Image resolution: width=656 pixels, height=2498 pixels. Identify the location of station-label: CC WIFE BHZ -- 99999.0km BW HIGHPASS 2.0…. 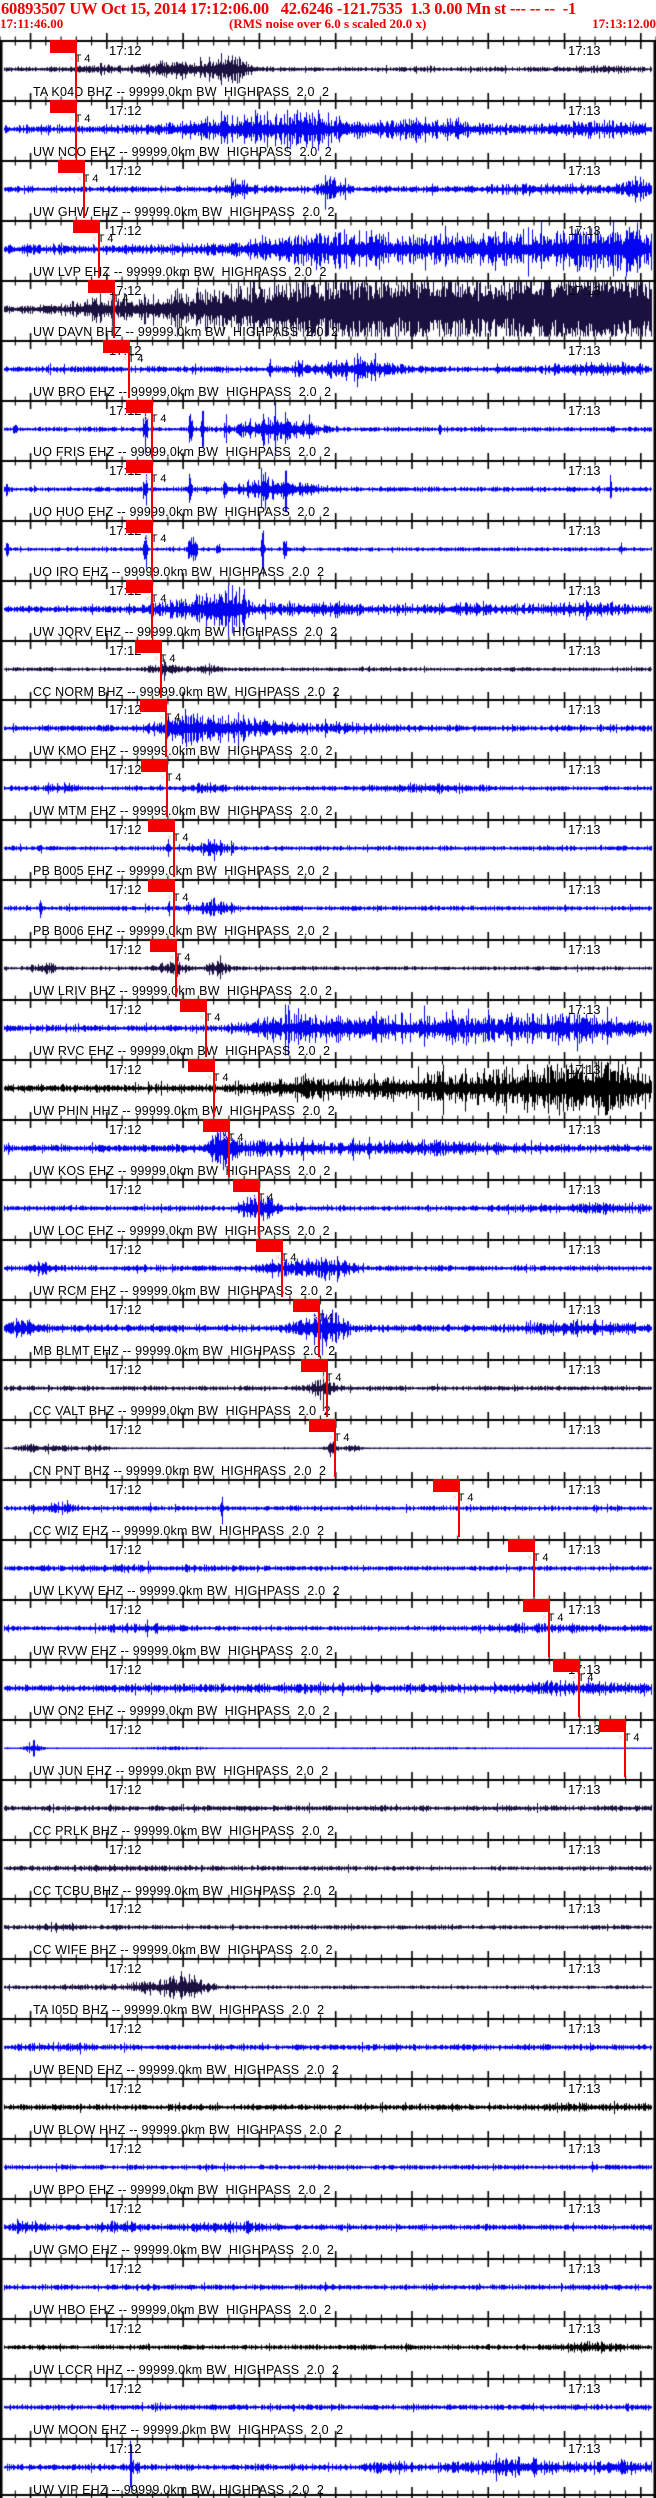
(183, 1950).